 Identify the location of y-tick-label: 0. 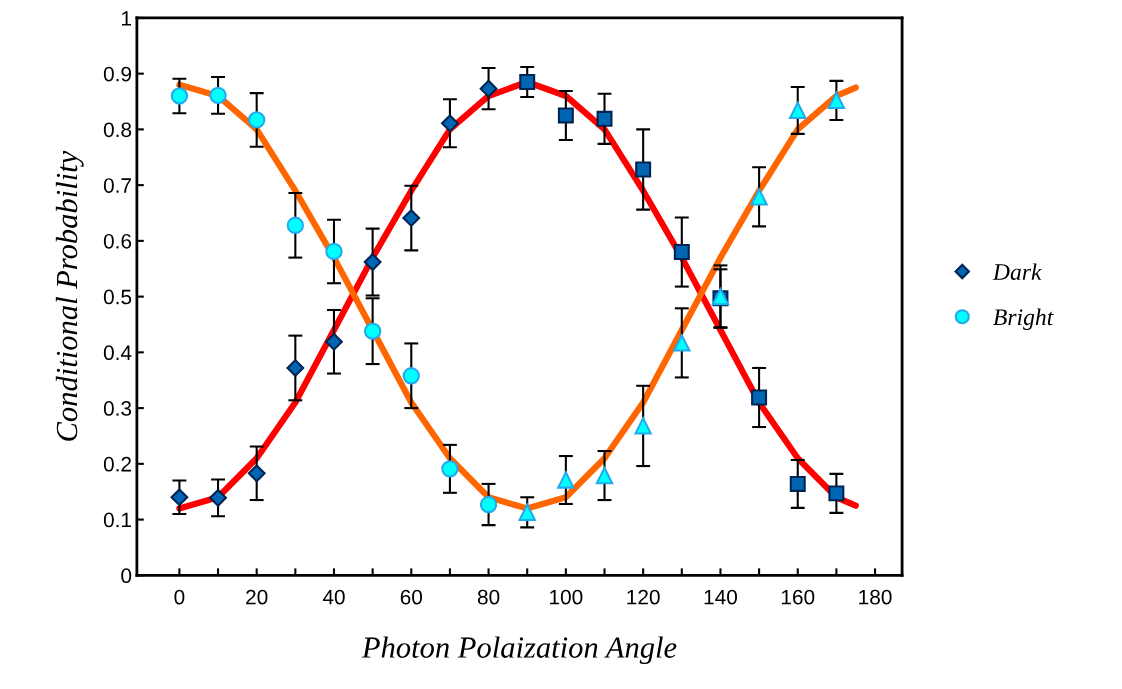
(126, 576).